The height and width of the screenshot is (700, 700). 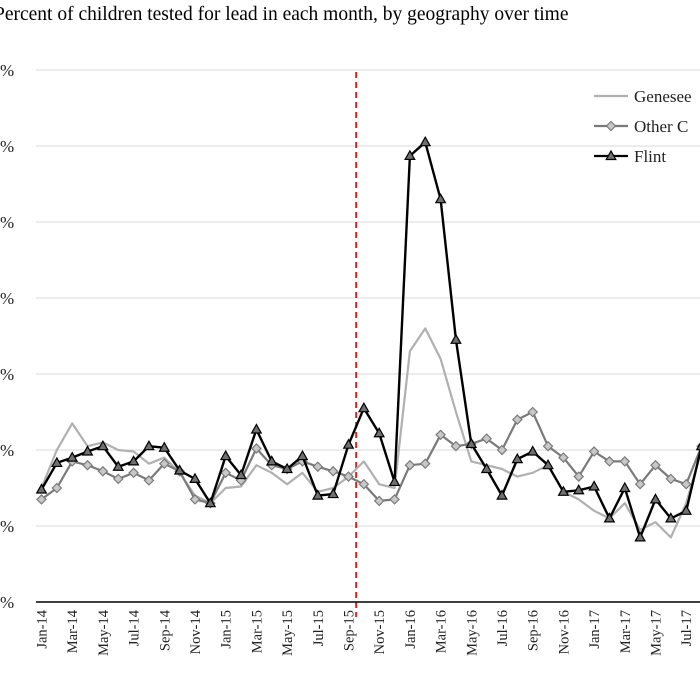 I want to click on x-tick-label: Mar-14, so click(x=73, y=631).